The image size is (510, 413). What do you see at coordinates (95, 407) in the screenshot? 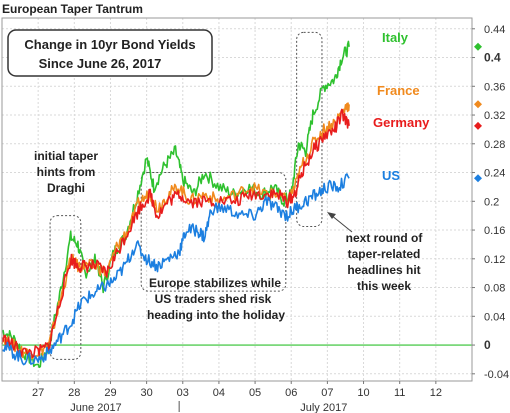
I see `month-label: June 2017` at bounding box center [95, 407].